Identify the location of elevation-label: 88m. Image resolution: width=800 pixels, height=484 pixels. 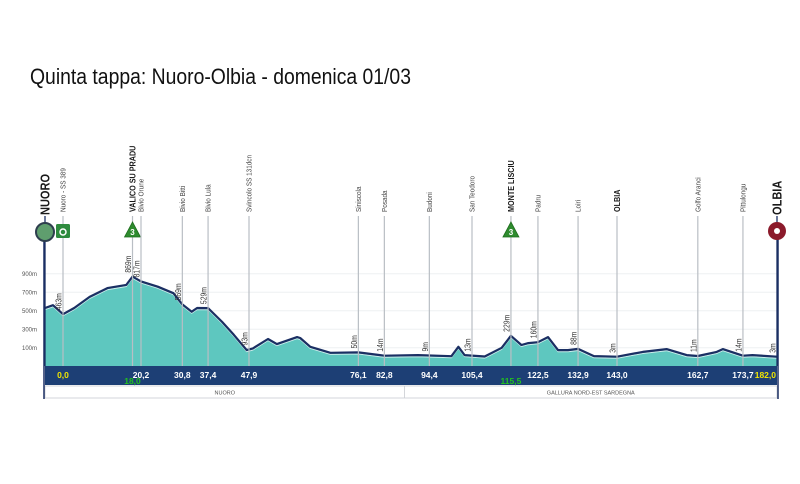
(574, 338).